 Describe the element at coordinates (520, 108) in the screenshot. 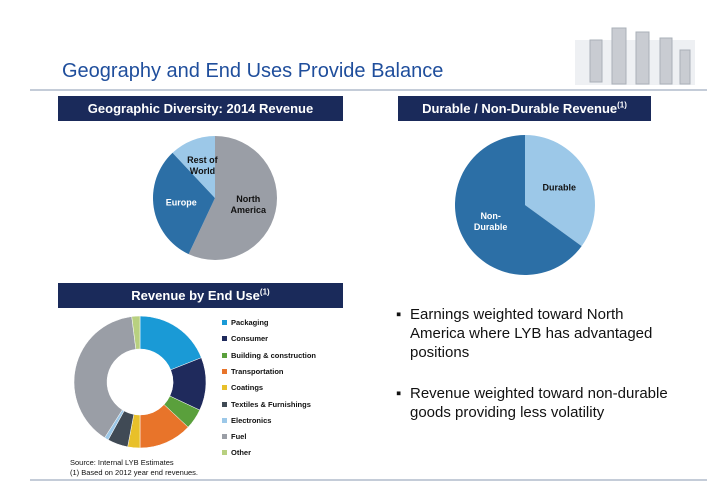

I see `header-text: Durable / Non-Durable Revenue` at that location.